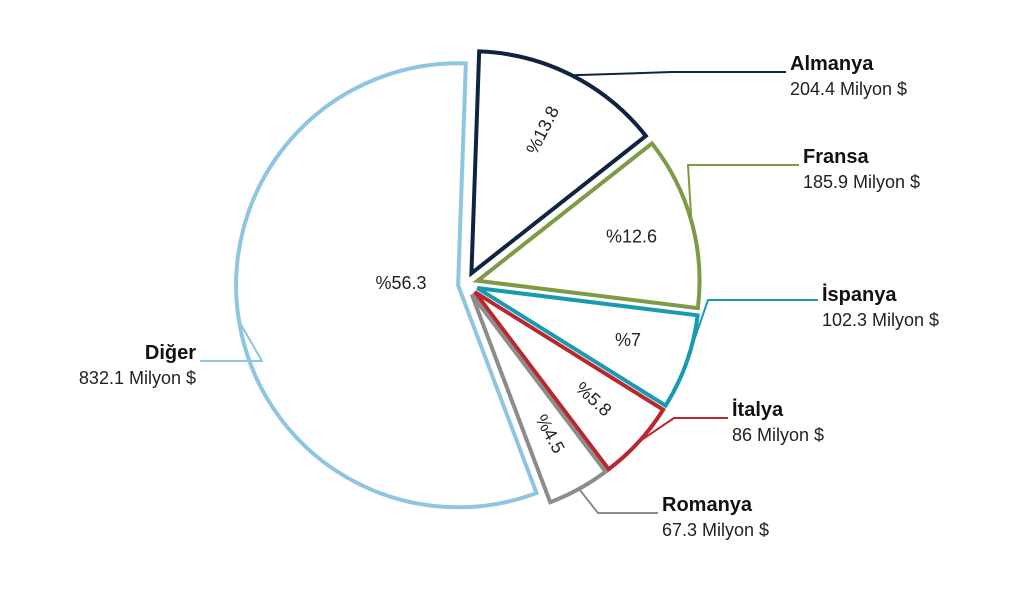  I want to click on legend-value: 832.1 Milyon $, so click(137, 378).